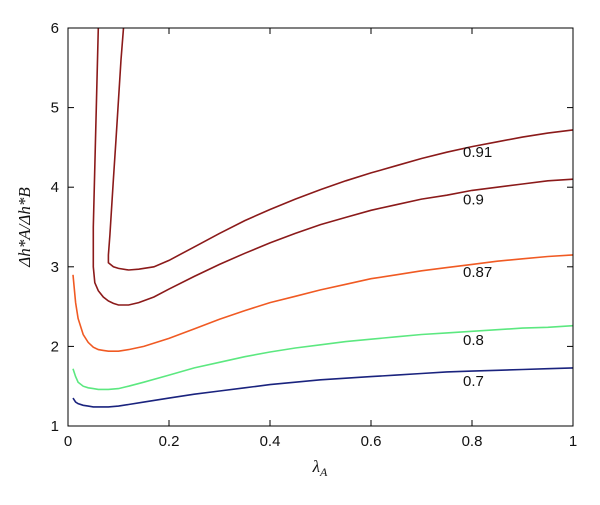 The height and width of the screenshot is (505, 600). I want to click on series-line-0.8, so click(323, 357).